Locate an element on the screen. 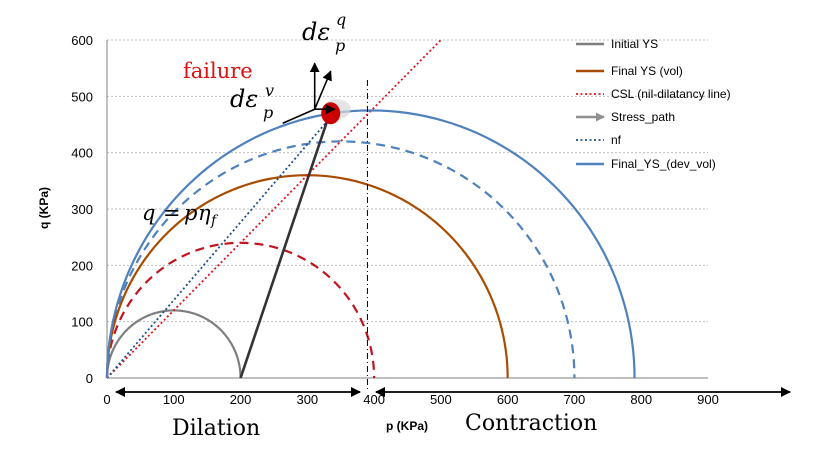 This screenshot has width=814, height=470. label-deps-pv: dε v p is located at coordinates (252, 101).